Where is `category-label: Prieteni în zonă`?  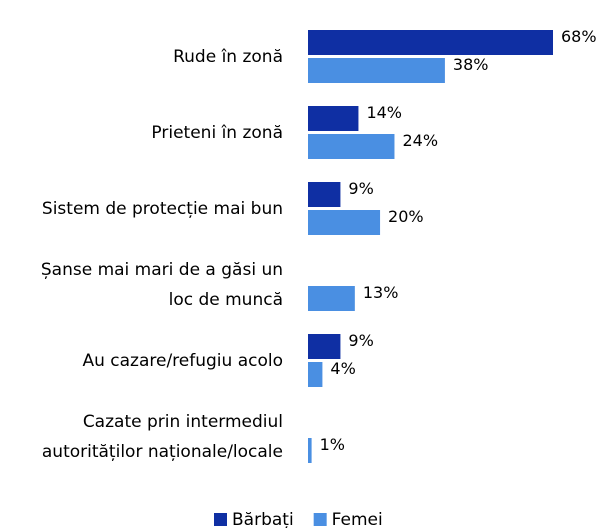
category-label: Prieteni în zonă is located at coordinates (217, 133).